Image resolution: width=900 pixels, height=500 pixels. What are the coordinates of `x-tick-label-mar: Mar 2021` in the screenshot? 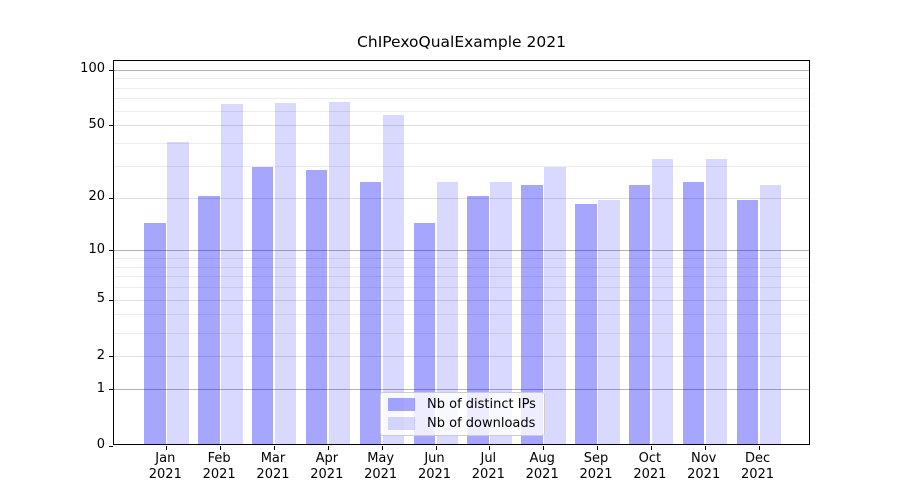 It's located at (273, 466).